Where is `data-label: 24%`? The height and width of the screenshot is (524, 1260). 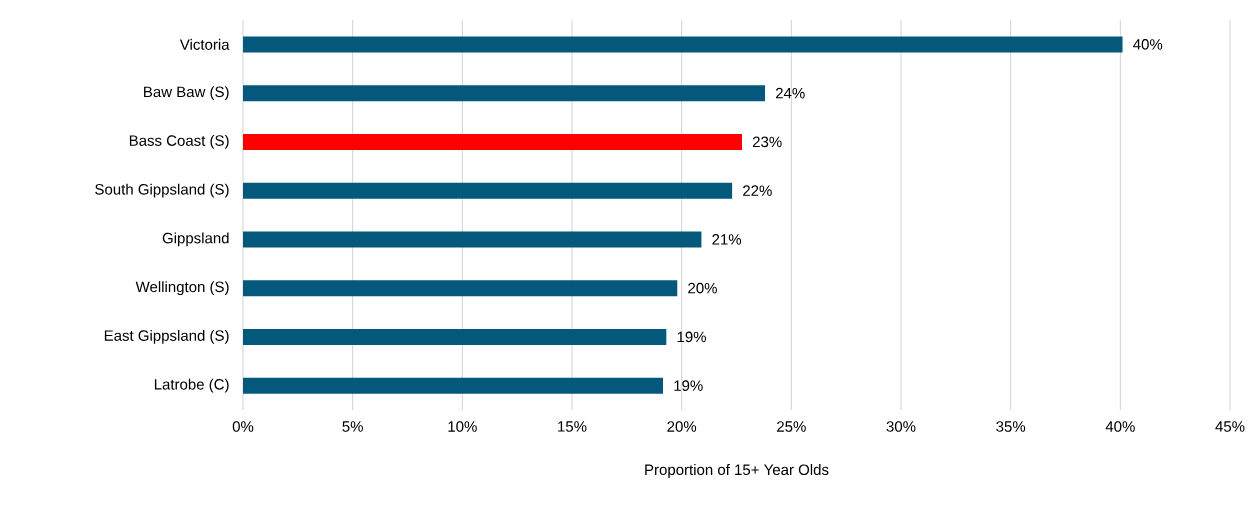
data-label: 24% is located at coordinates (790, 93).